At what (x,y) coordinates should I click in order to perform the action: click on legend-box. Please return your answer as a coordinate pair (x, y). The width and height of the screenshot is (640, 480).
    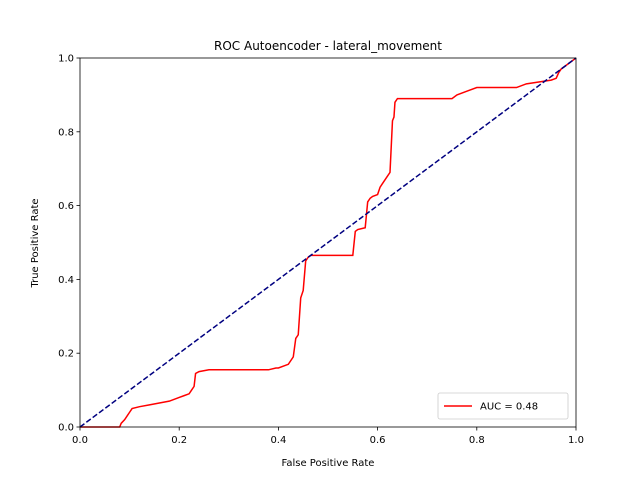
    Looking at the image, I should click on (503, 406).